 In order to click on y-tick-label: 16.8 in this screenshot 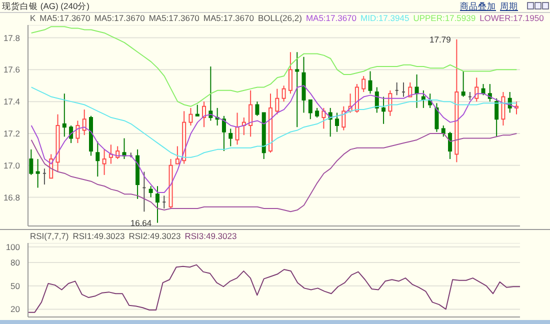, I will do `click(11, 197)`.